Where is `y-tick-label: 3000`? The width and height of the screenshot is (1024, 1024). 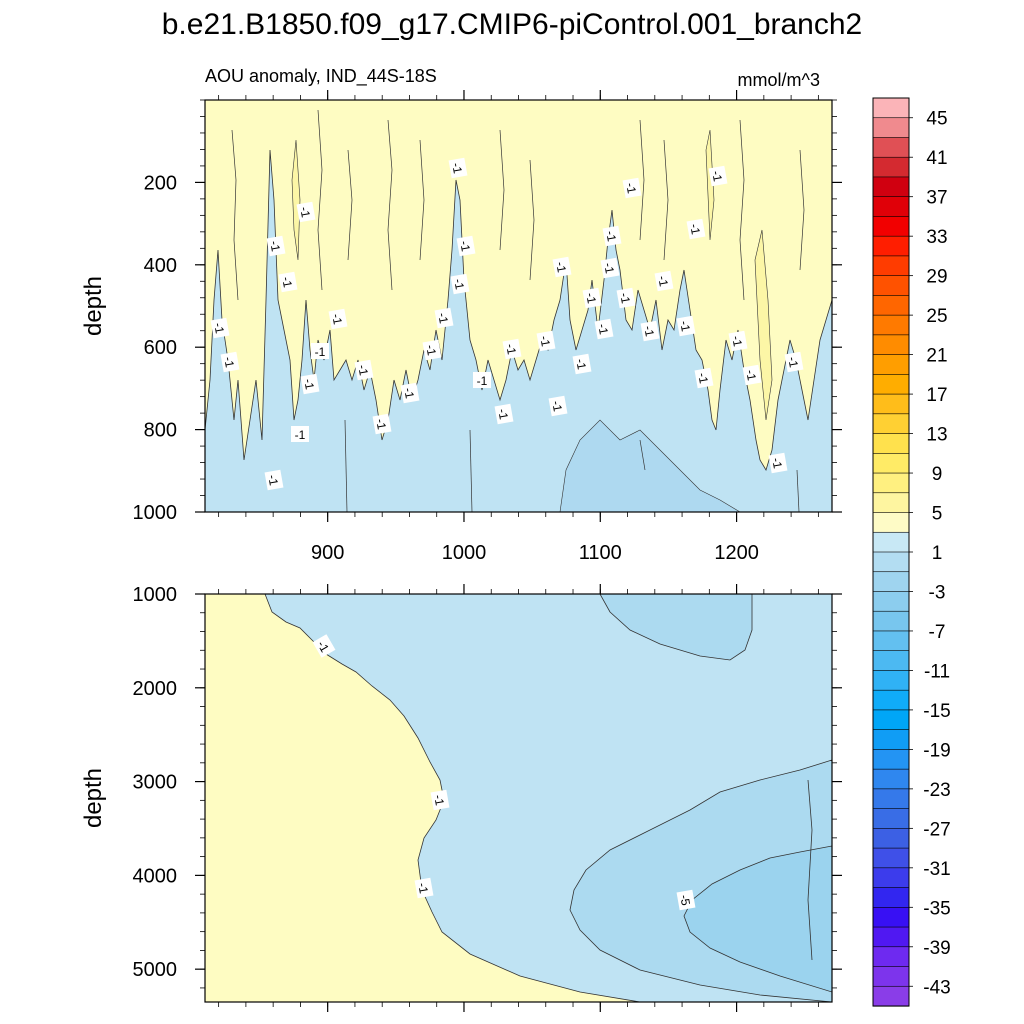
y-tick-label: 3000 is located at coordinates (155, 783).